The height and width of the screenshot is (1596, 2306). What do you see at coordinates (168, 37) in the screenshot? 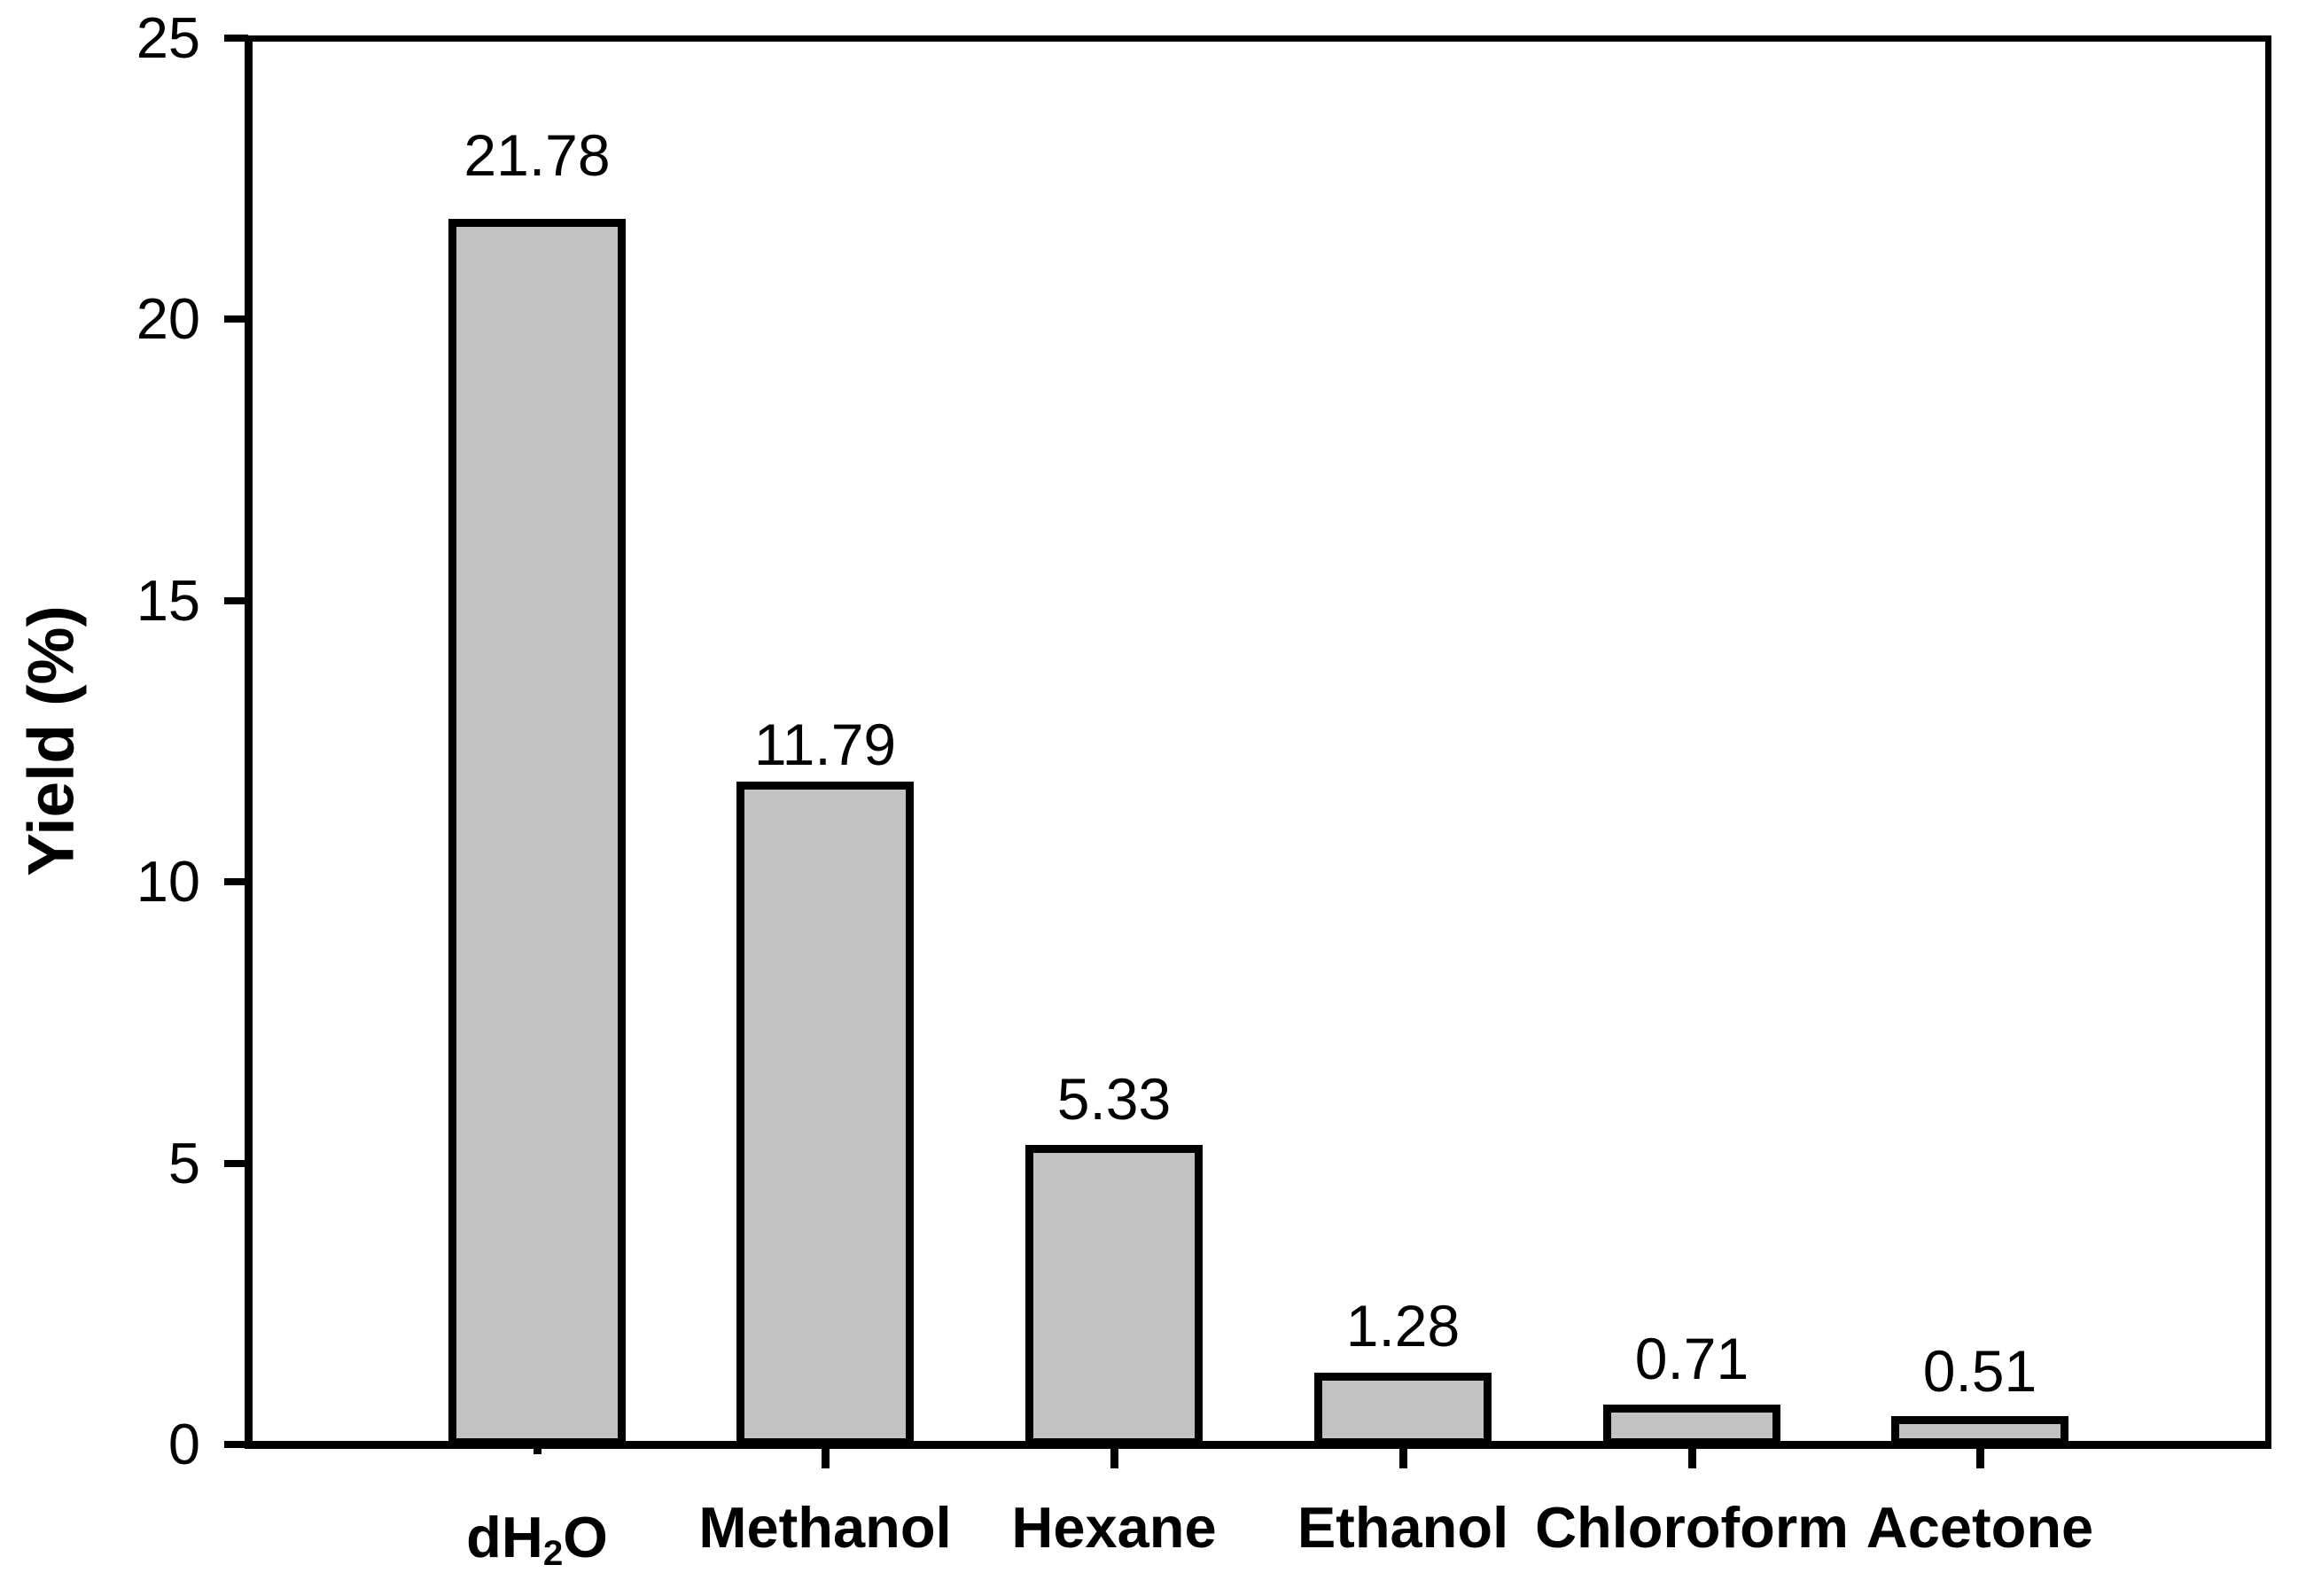
I see `y-axis-tick-label: 25` at bounding box center [168, 37].